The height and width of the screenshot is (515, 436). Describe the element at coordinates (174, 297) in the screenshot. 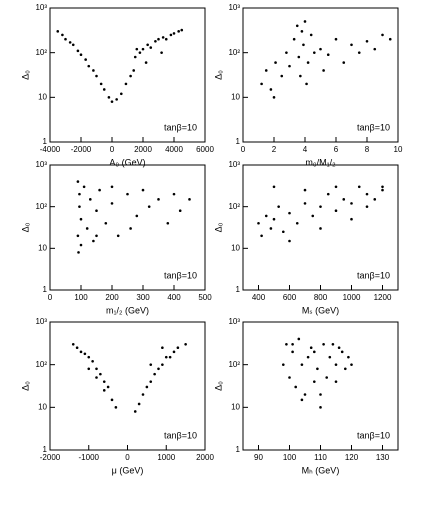

I see `x-tick-label: 400` at that location.